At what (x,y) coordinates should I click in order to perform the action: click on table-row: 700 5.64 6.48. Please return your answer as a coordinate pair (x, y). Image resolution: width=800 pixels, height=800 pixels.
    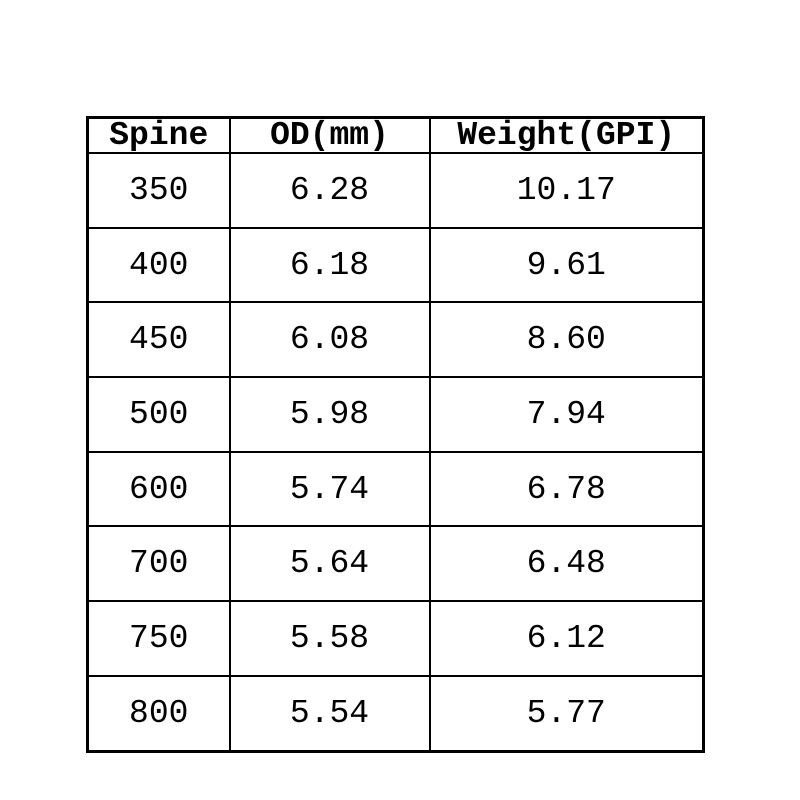
    Looking at the image, I should click on (395, 564).